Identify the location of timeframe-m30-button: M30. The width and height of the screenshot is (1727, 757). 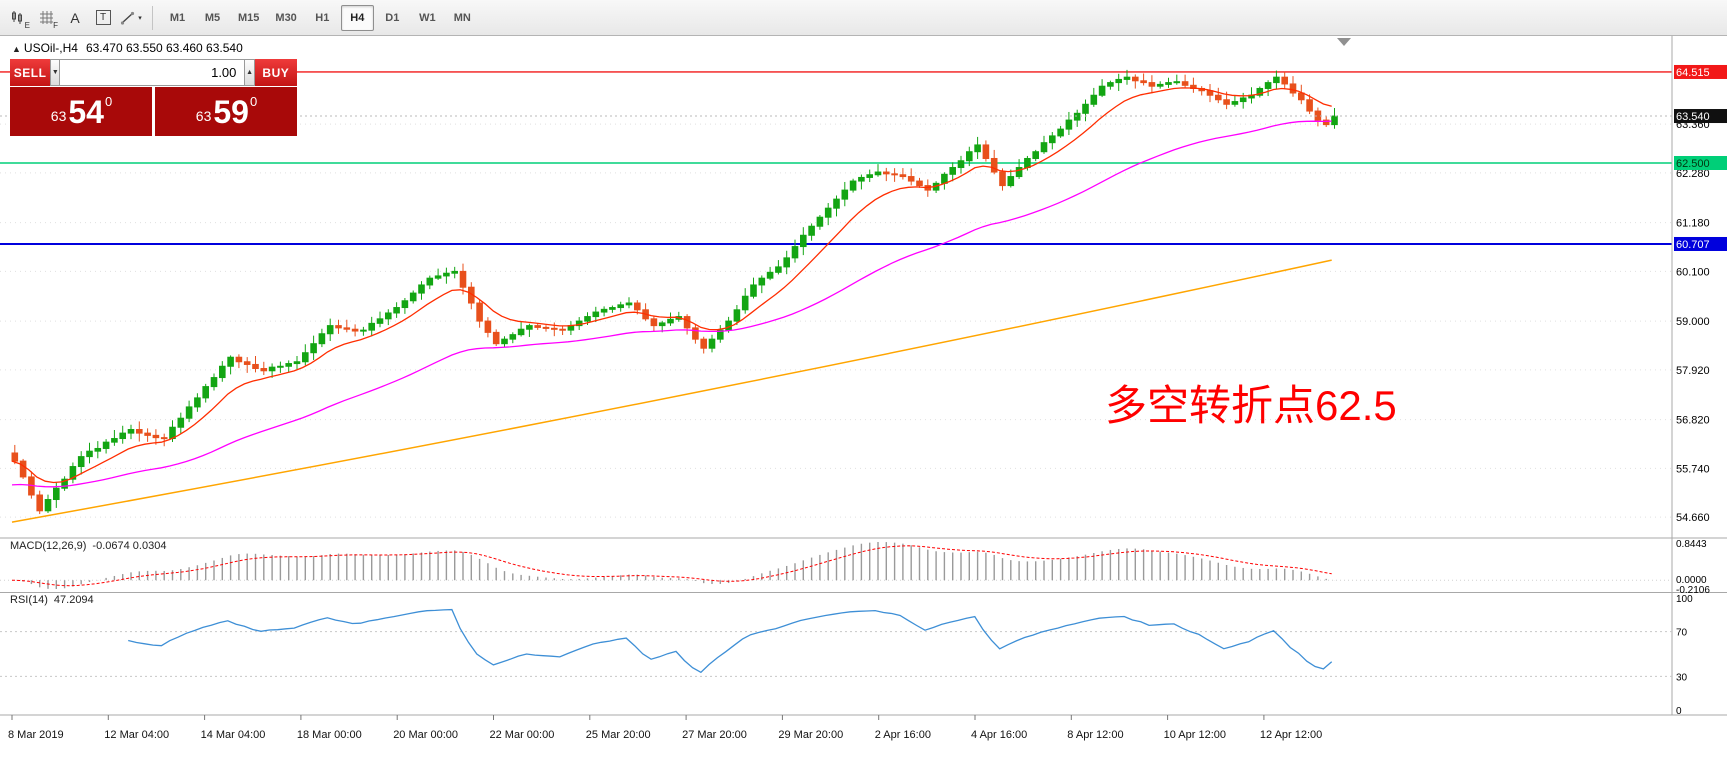
(286, 17).